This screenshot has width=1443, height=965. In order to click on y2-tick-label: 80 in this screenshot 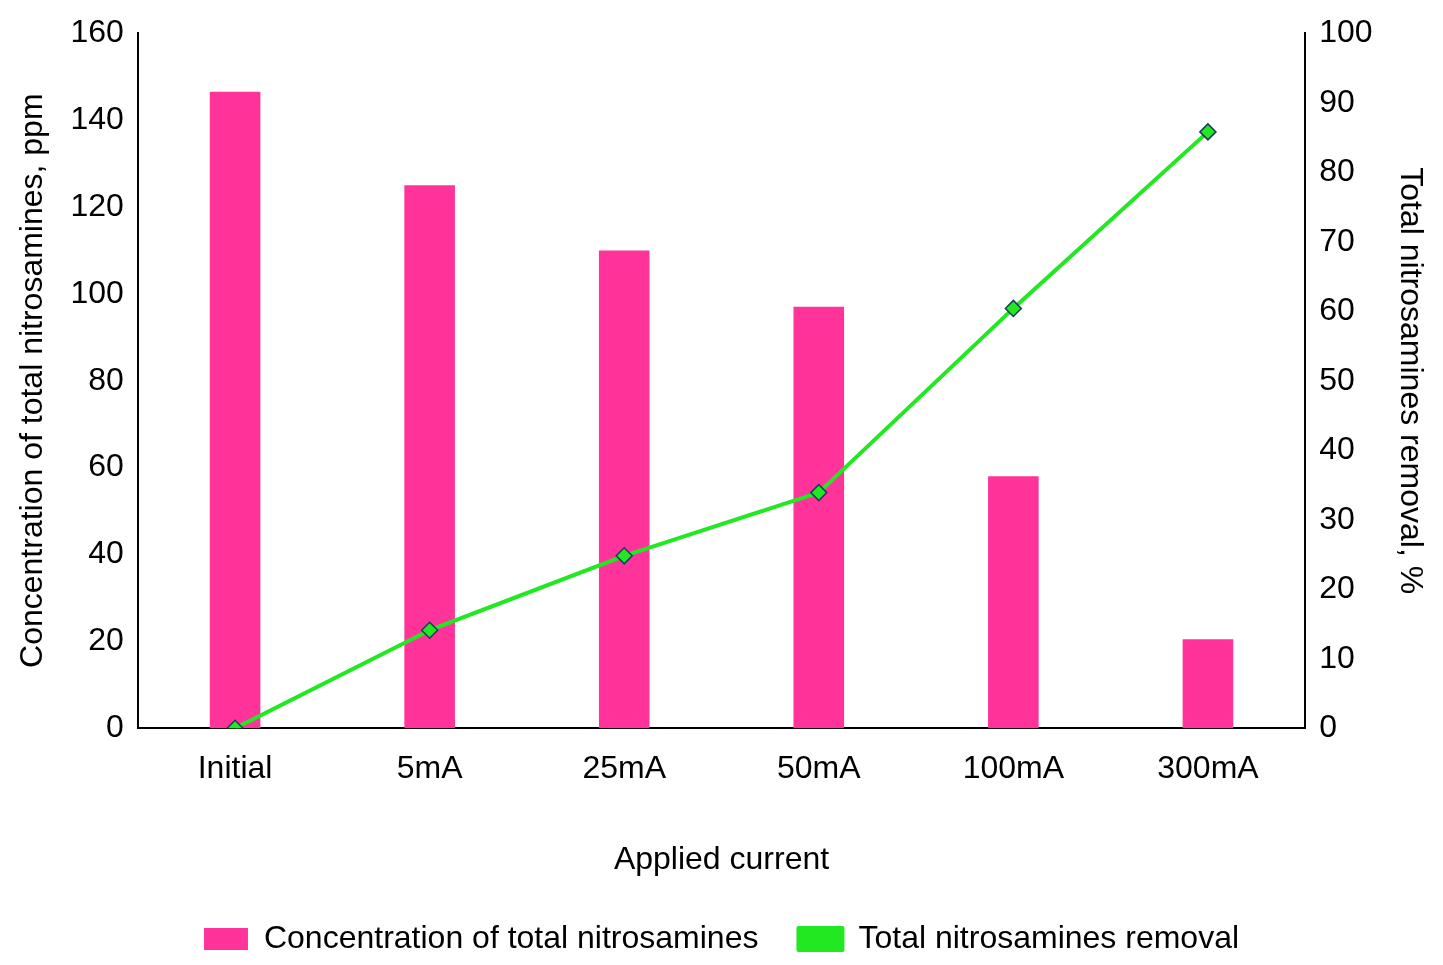, I will do `click(1337, 170)`.